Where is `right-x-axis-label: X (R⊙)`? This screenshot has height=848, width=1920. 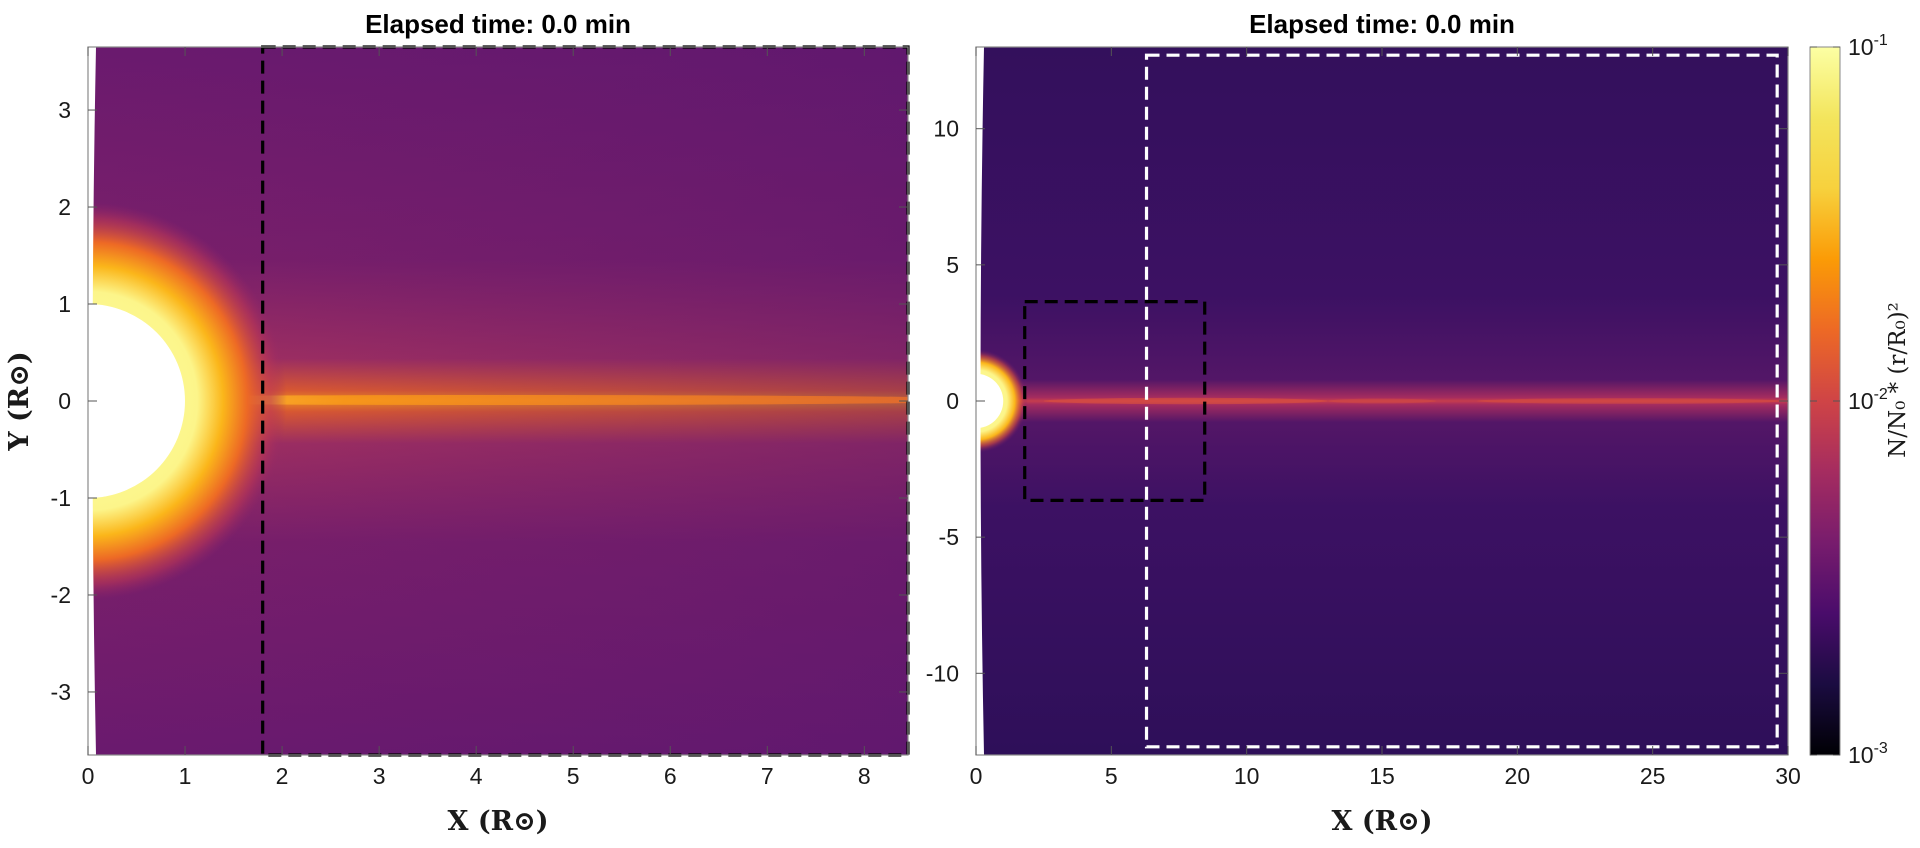 right-x-axis-label: X (R⊙) is located at coordinates (1382, 821).